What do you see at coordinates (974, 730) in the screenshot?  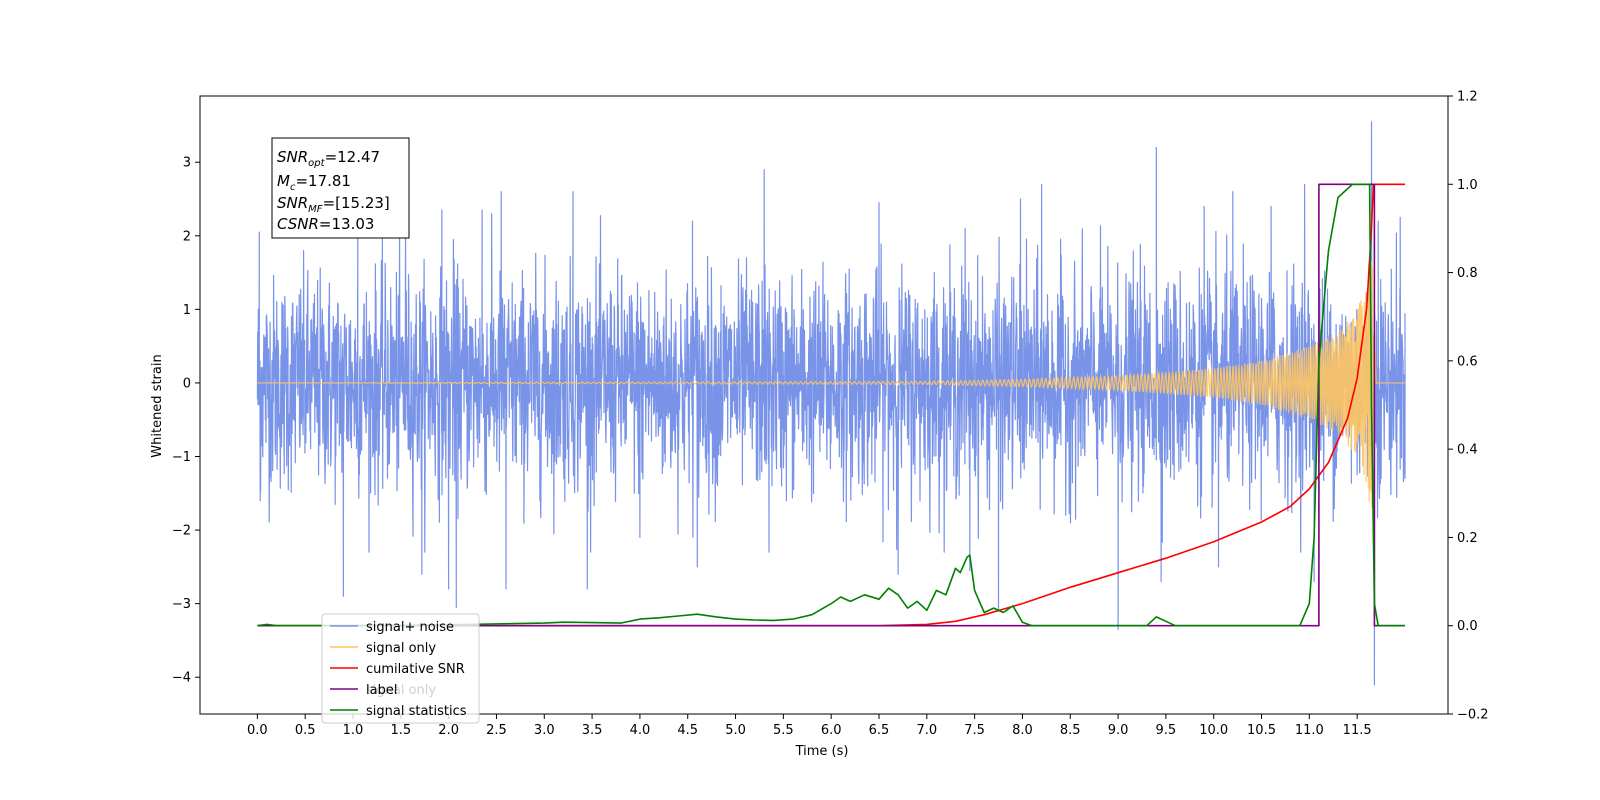 I see `x-tick-label-15: 7.5` at bounding box center [974, 730].